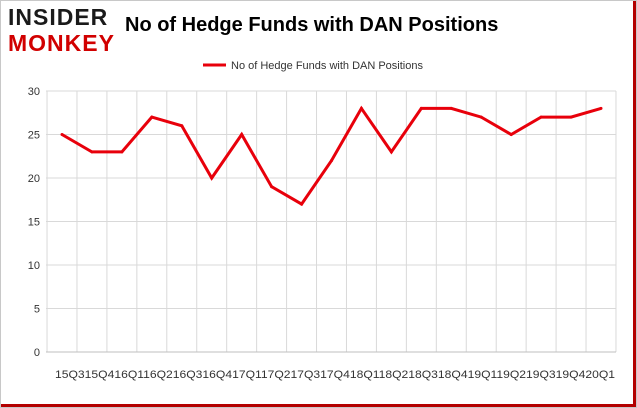 The image size is (637, 408). What do you see at coordinates (61, 43) in the screenshot?
I see `logo-line-2: MONKEY` at bounding box center [61, 43].